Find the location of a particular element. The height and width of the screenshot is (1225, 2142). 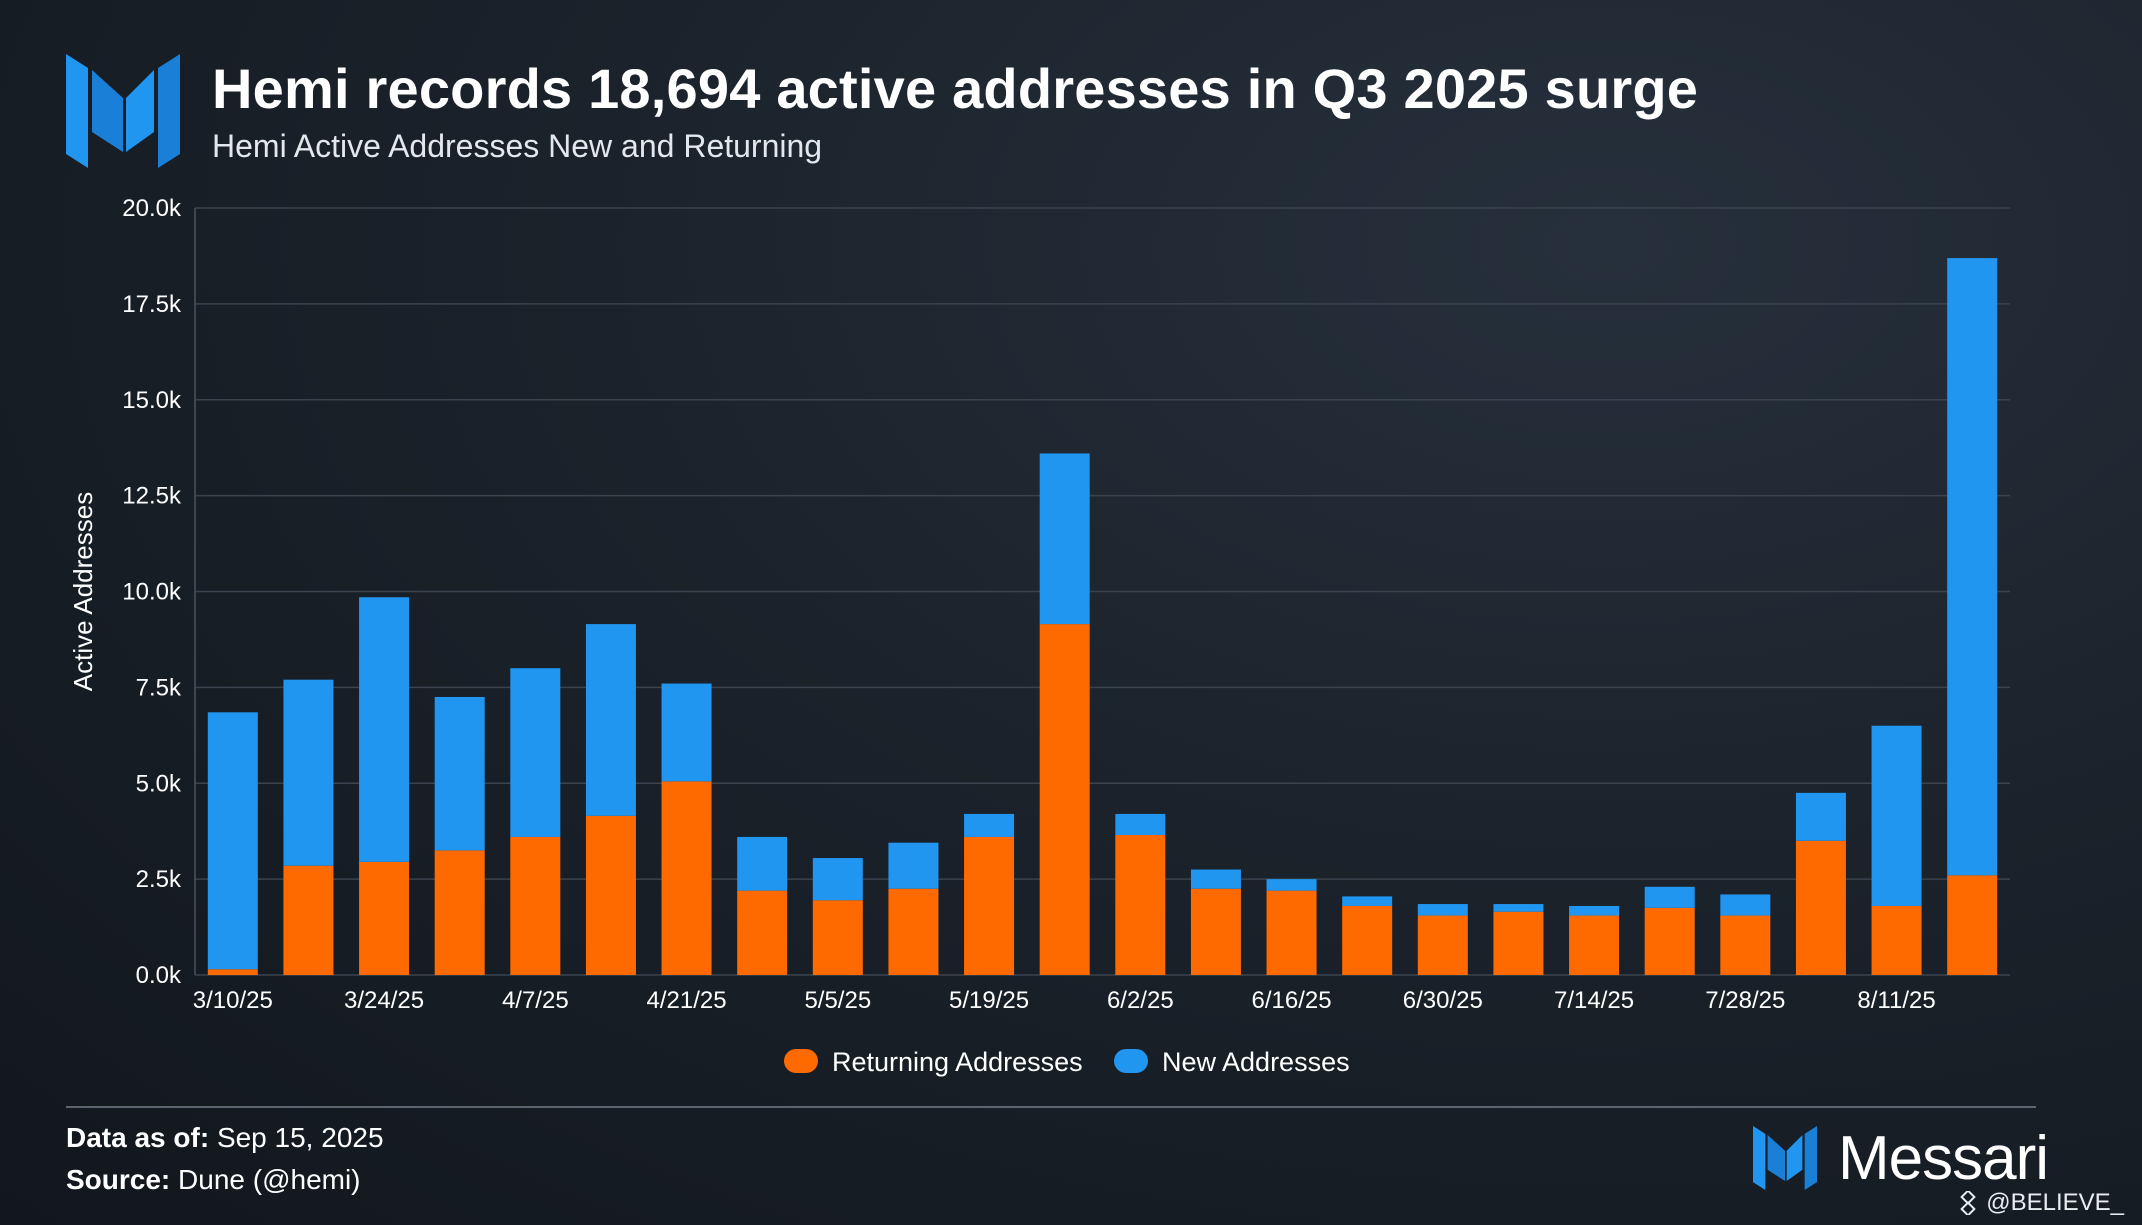

data-date-label: Data as of: is located at coordinates (138, 1137).